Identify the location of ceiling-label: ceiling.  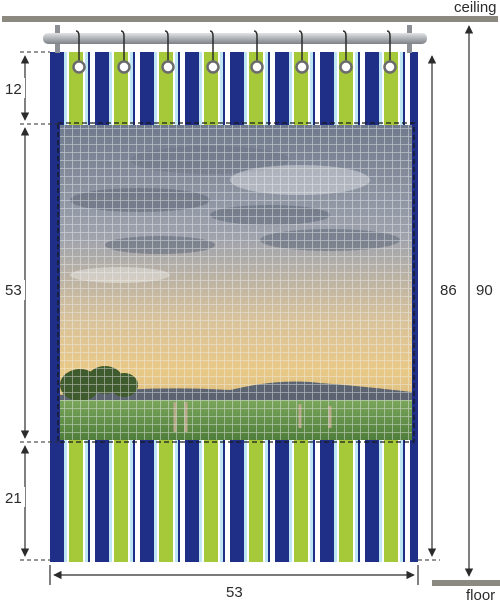
(475, 8).